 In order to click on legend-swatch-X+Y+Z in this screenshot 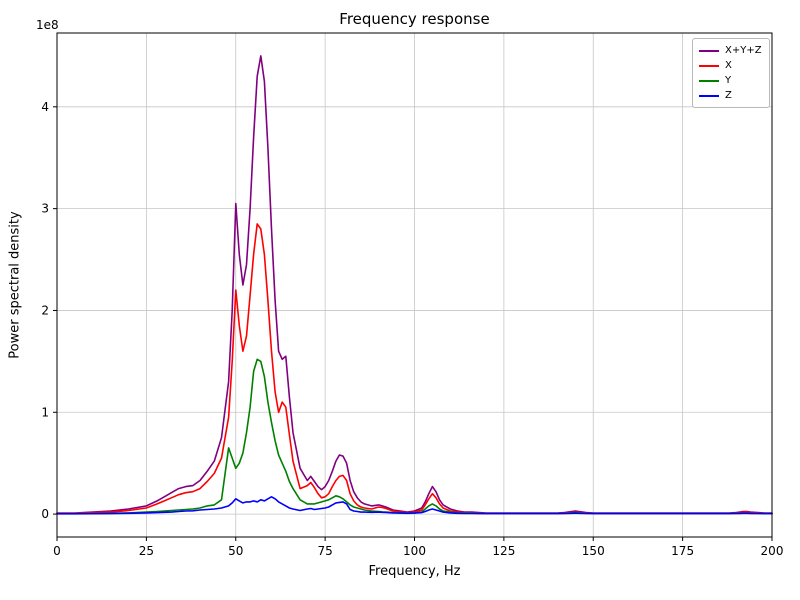, I will do `click(709, 50)`.